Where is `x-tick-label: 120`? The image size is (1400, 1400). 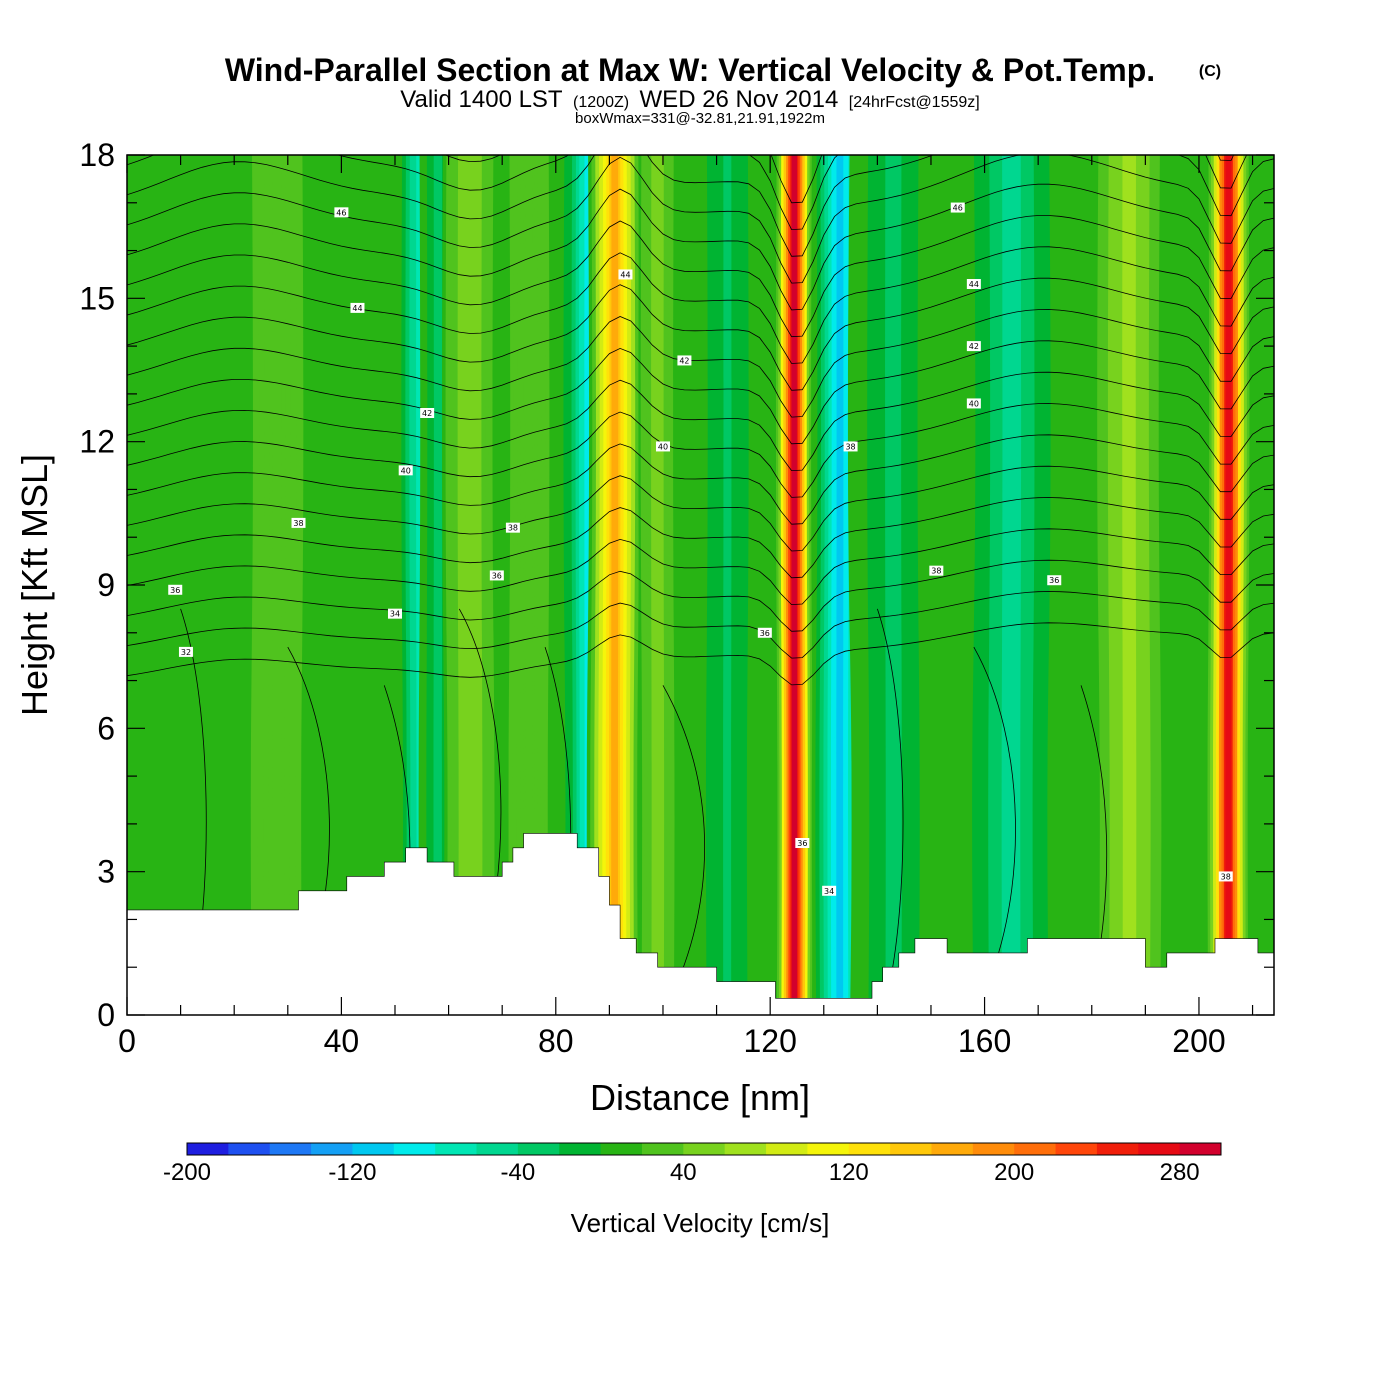 x-tick-label: 120 is located at coordinates (769, 1041).